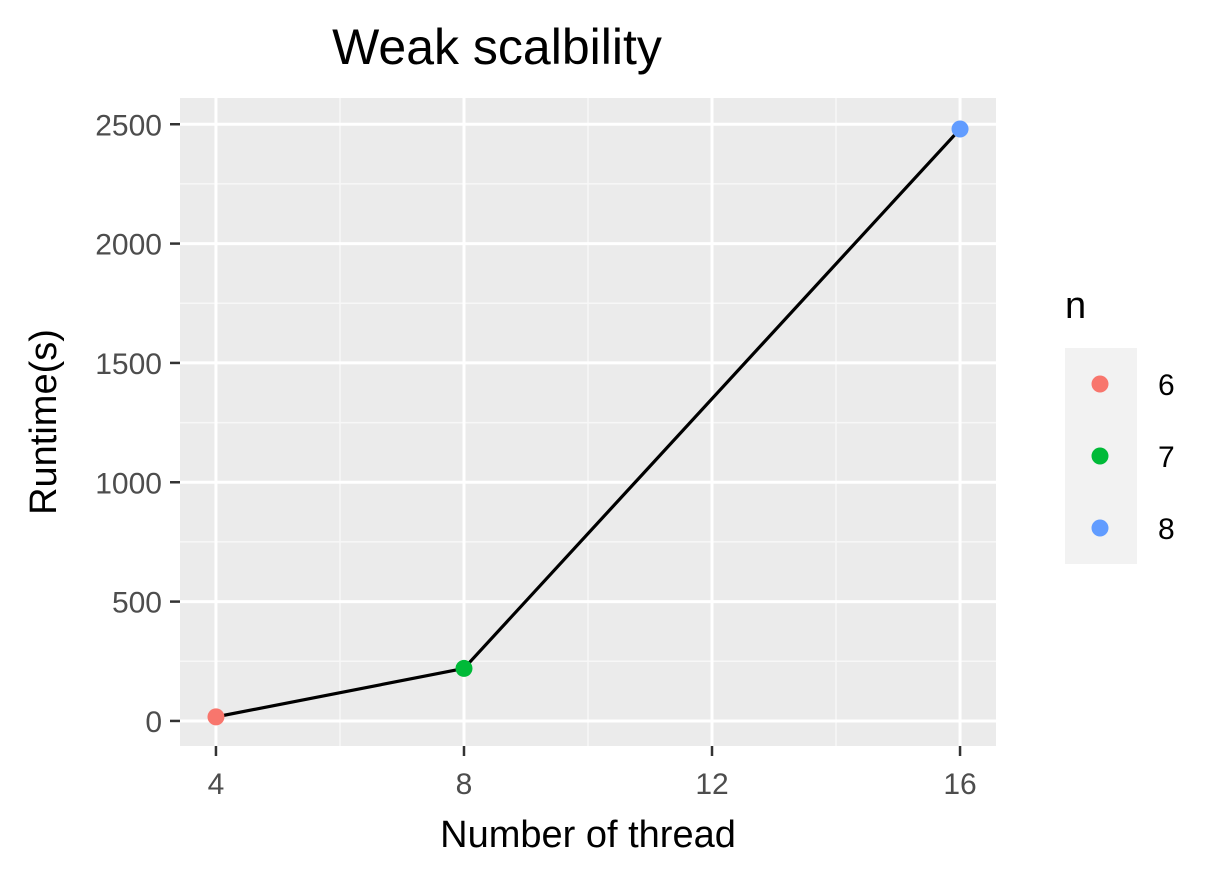 This screenshot has width=1225, height=887. What do you see at coordinates (1166, 385) in the screenshot?
I see `legend-label: 6` at bounding box center [1166, 385].